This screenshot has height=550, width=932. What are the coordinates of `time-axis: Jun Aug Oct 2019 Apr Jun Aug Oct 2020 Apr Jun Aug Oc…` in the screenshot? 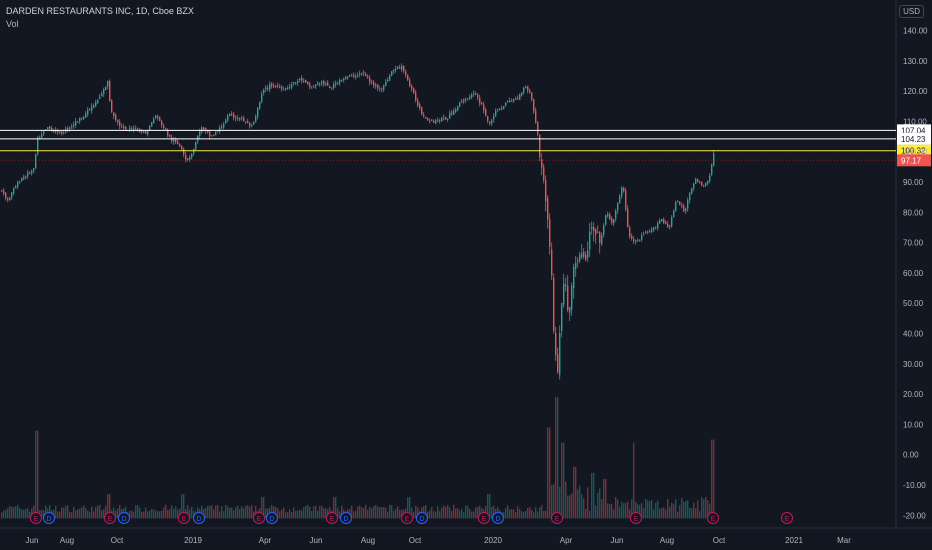 It's located at (439, 540).